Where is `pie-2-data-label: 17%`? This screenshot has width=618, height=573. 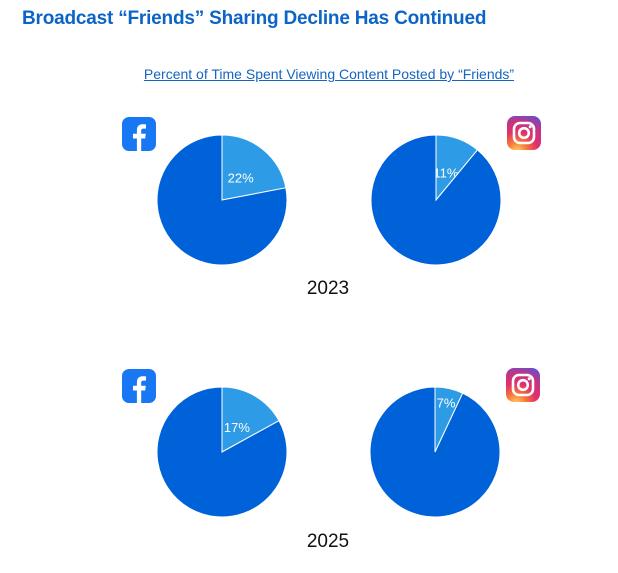
pie-2-data-label: 17% is located at coordinates (237, 427).